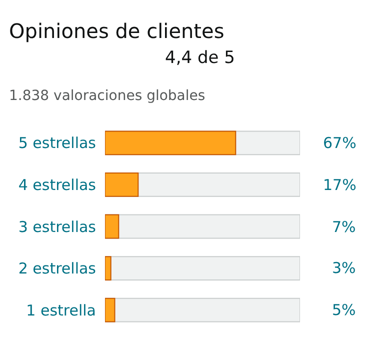 This screenshot has width=366, height=337. What do you see at coordinates (57, 227) in the screenshot?
I see `y-tick-label: 3 estrellas` at bounding box center [57, 227].